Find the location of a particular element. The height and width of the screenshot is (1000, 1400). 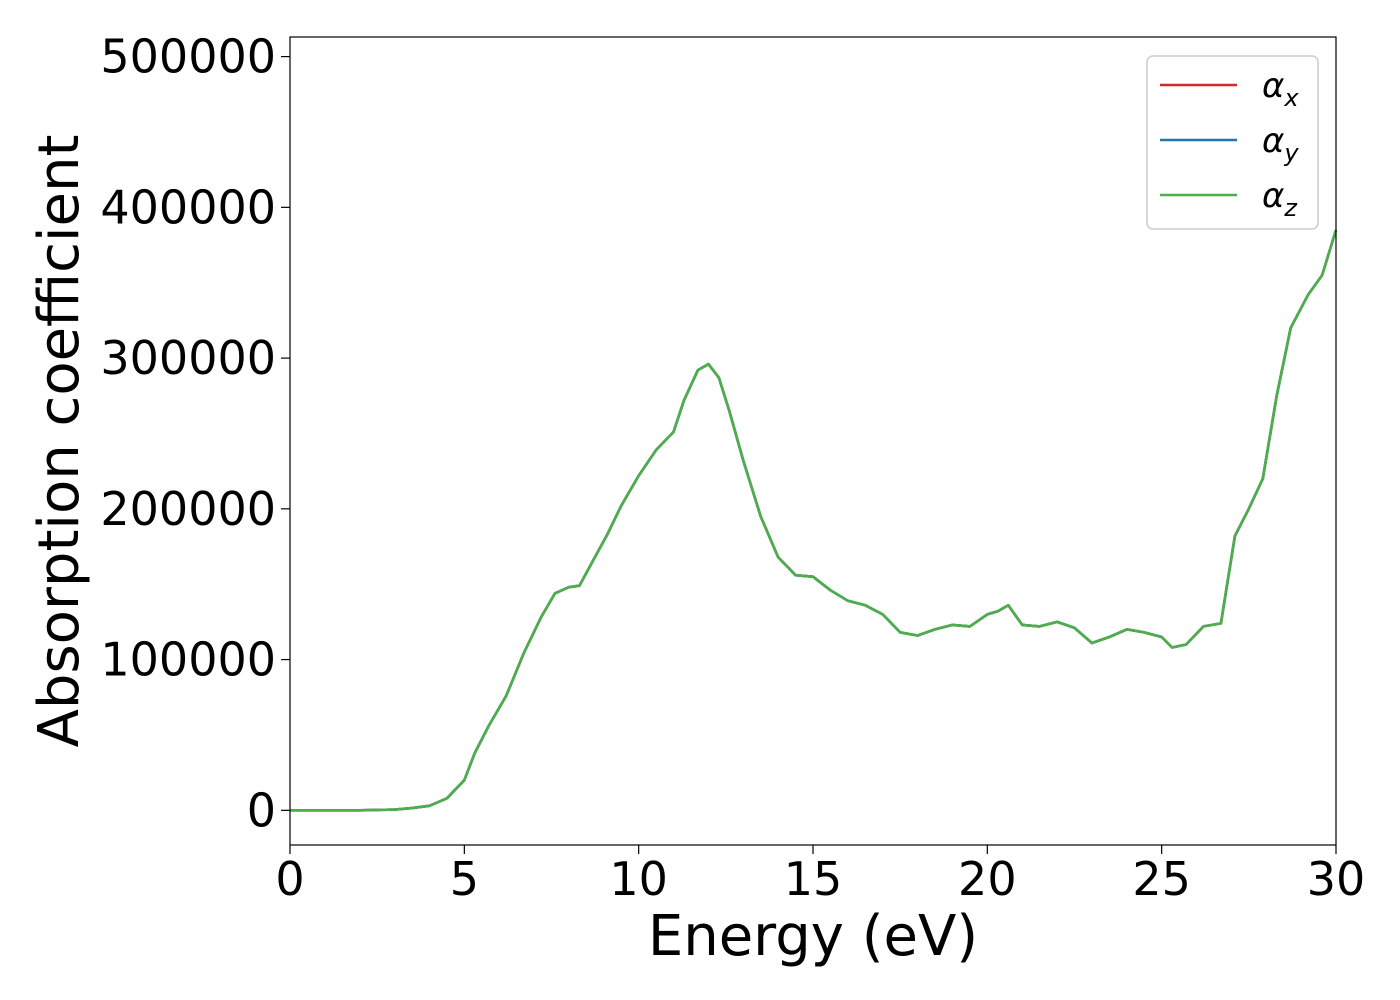

x-tick-label: 20 is located at coordinates (987, 879).